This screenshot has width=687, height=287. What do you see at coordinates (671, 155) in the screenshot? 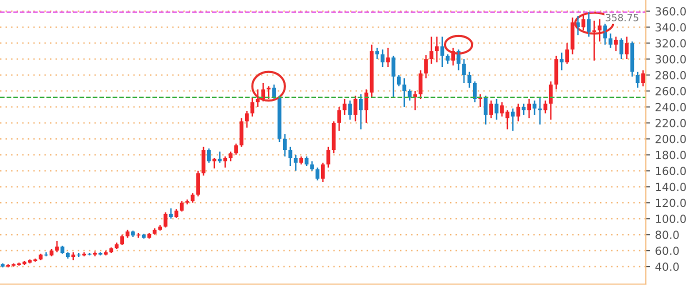
I see `y-tick-label: 180.0` at bounding box center [671, 155].